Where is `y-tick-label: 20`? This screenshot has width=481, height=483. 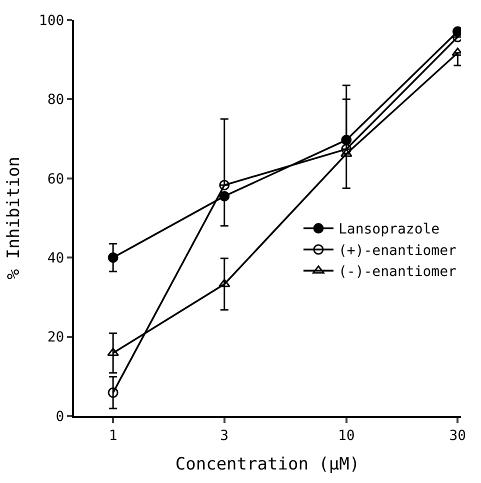
y-tick-label: 20 is located at coordinates (55, 338).